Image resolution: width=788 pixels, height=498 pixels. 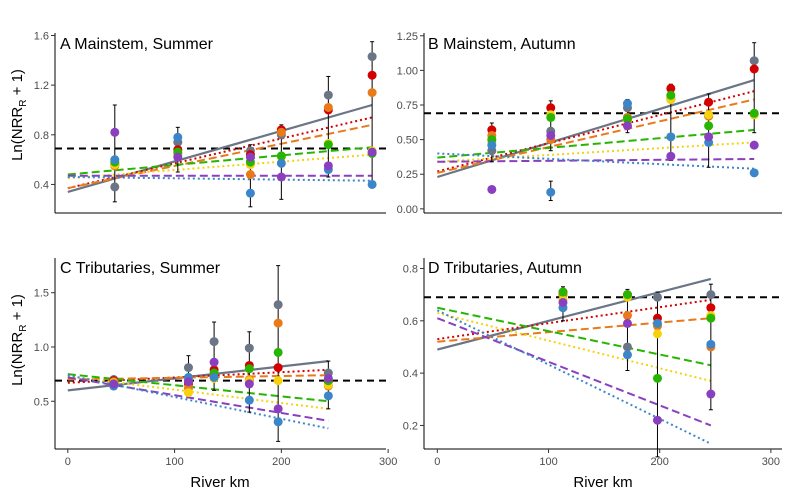 I want to click on panel-d-trend-orange, so click(x=574, y=330).